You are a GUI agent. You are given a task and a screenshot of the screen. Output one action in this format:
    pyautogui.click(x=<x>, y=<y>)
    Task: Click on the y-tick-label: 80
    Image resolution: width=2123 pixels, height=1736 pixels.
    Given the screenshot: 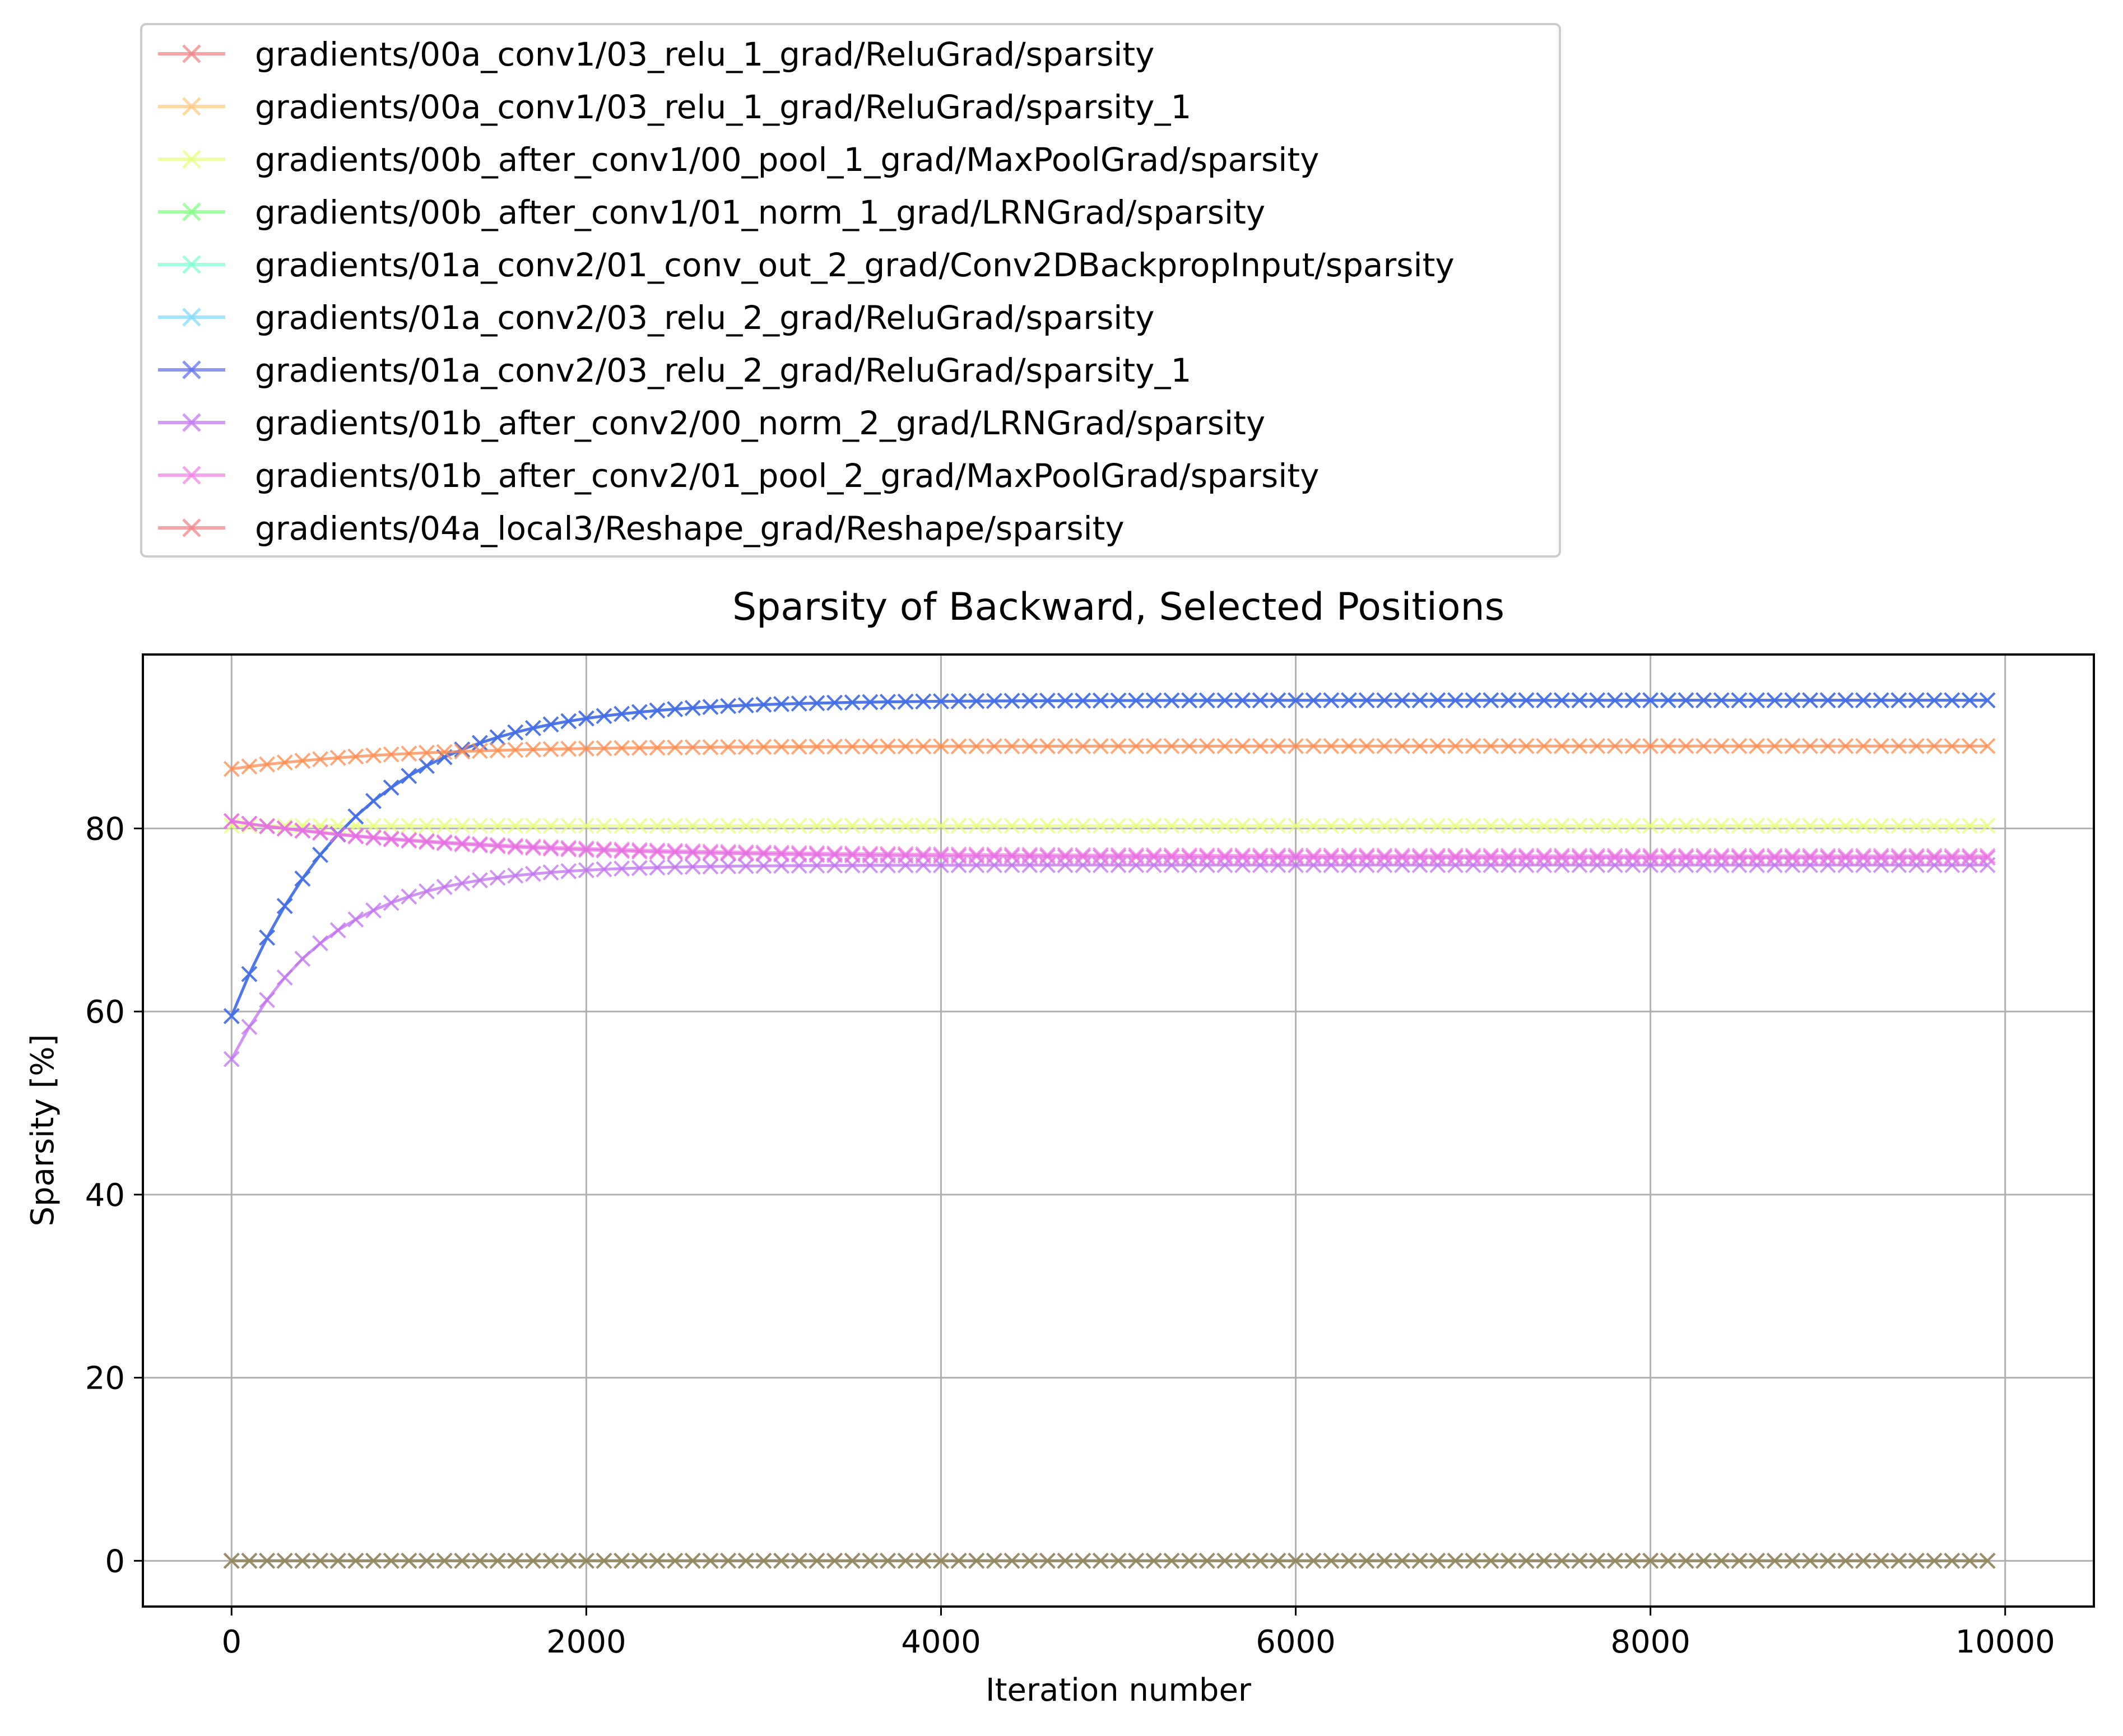 What is the action you would take?
    pyautogui.click(x=105, y=829)
    